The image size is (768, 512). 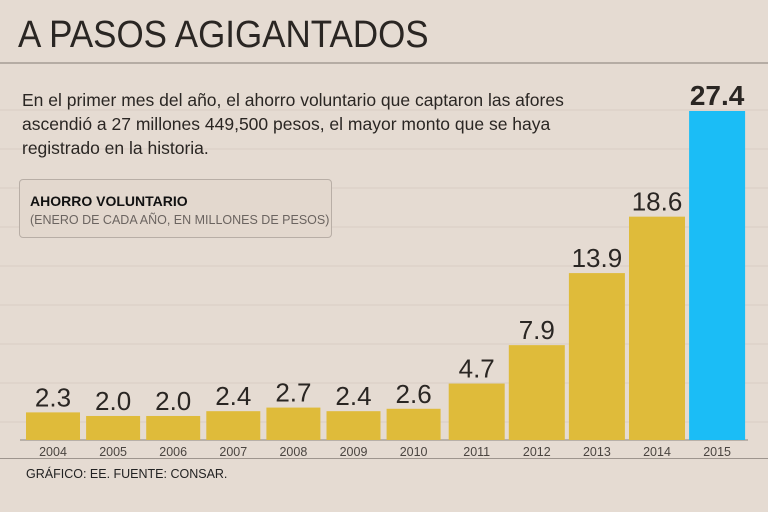 What do you see at coordinates (233, 425) in the screenshot?
I see `bar-2007` at bounding box center [233, 425].